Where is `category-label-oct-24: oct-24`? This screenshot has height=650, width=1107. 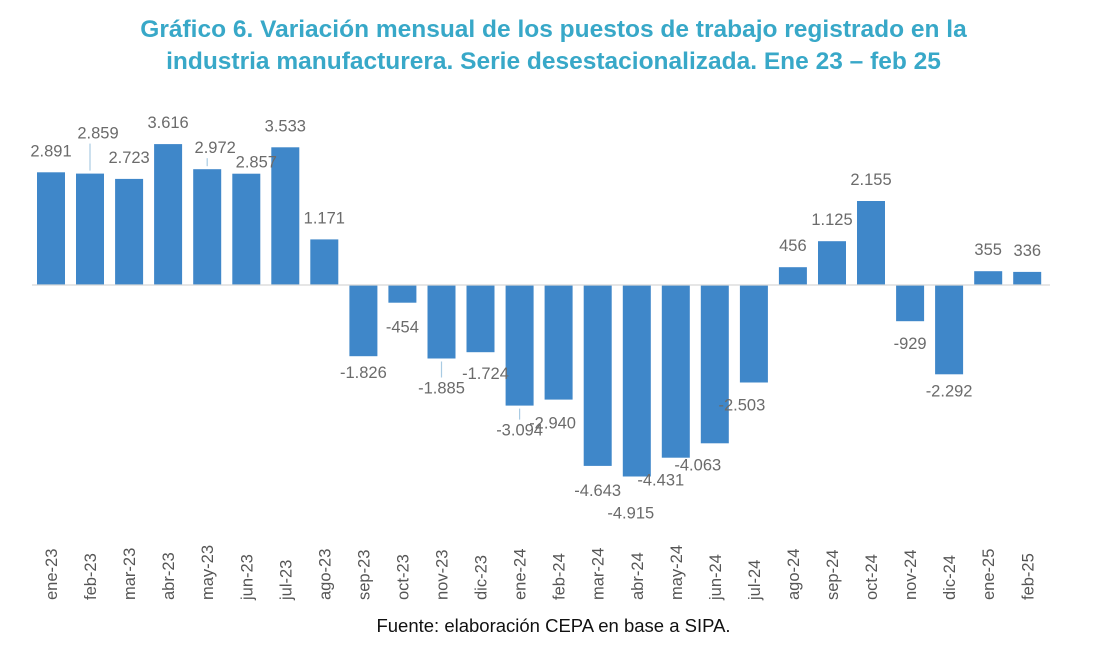
category-label-oct-24: oct-24 is located at coordinates (872, 577).